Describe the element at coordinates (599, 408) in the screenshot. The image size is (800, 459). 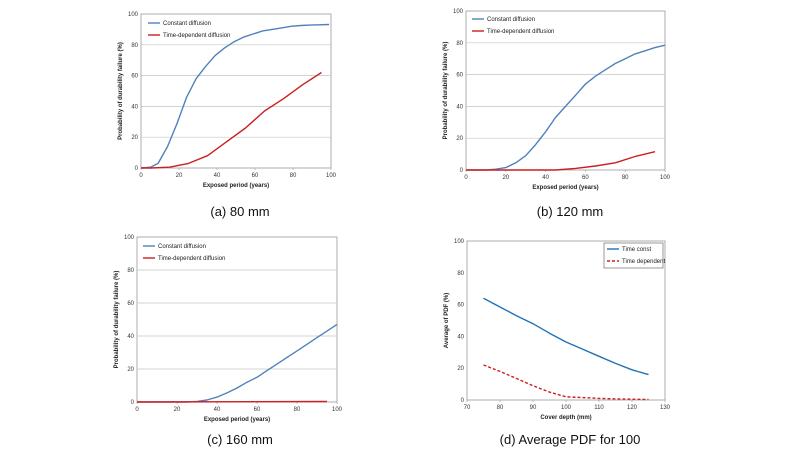
I see `x-tick-label: 110` at that location.